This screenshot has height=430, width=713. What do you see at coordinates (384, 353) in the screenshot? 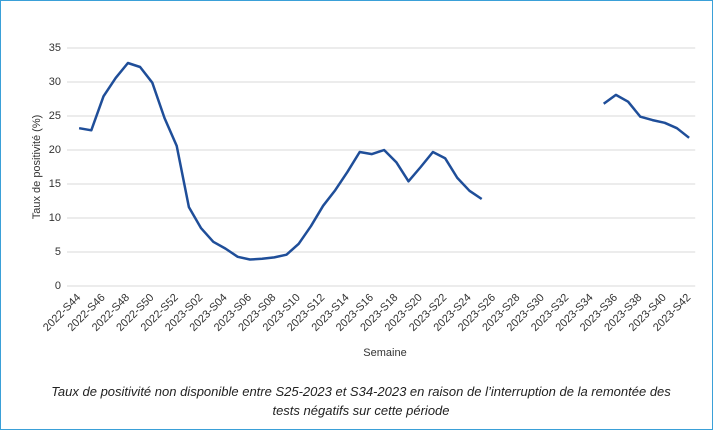
I see `x-axis-label: Semaine` at bounding box center [384, 353].